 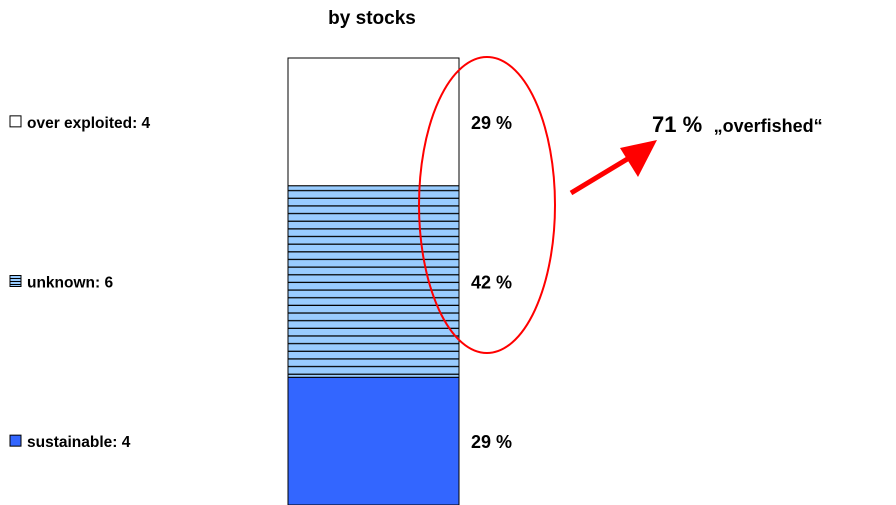 What do you see at coordinates (491, 442) in the screenshot?
I see `percent-label-sustainable: 29 %` at bounding box center [491, 442].